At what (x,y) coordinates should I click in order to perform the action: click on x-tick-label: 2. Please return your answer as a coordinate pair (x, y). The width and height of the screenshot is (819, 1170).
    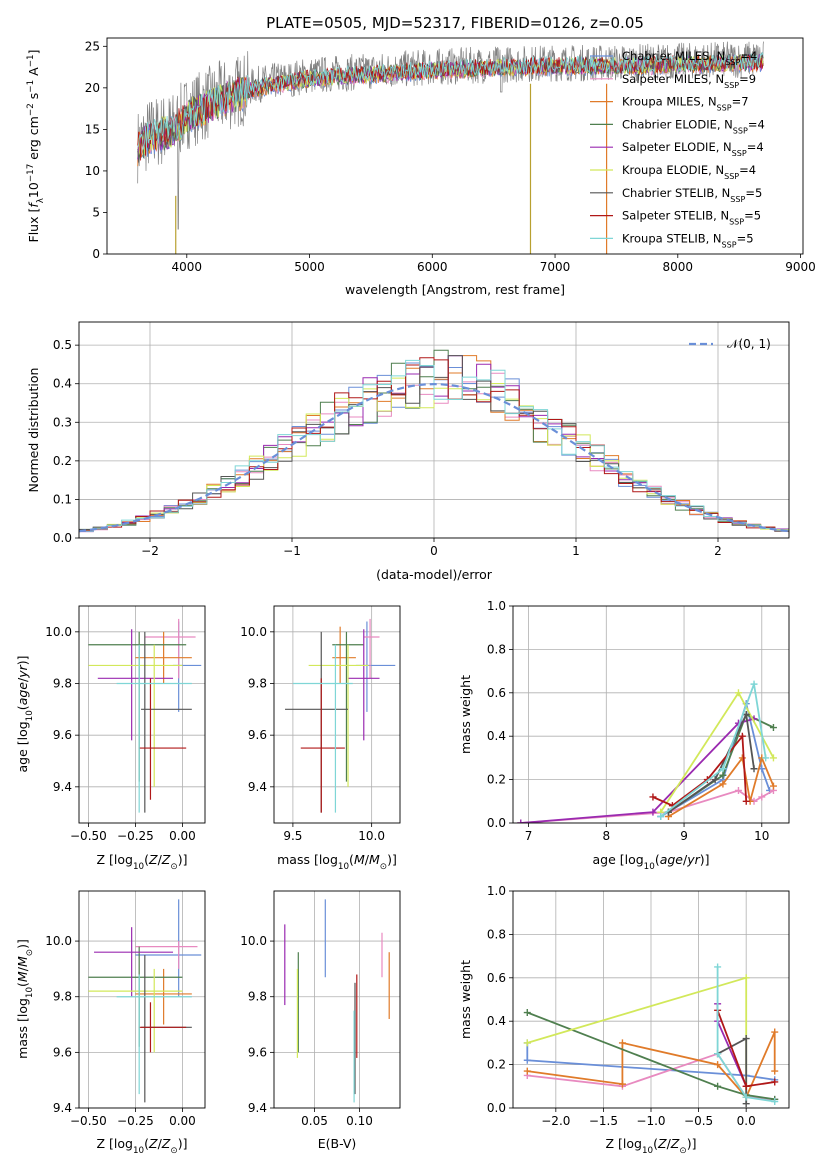
    Looking at the image, I should click on (718, 551).